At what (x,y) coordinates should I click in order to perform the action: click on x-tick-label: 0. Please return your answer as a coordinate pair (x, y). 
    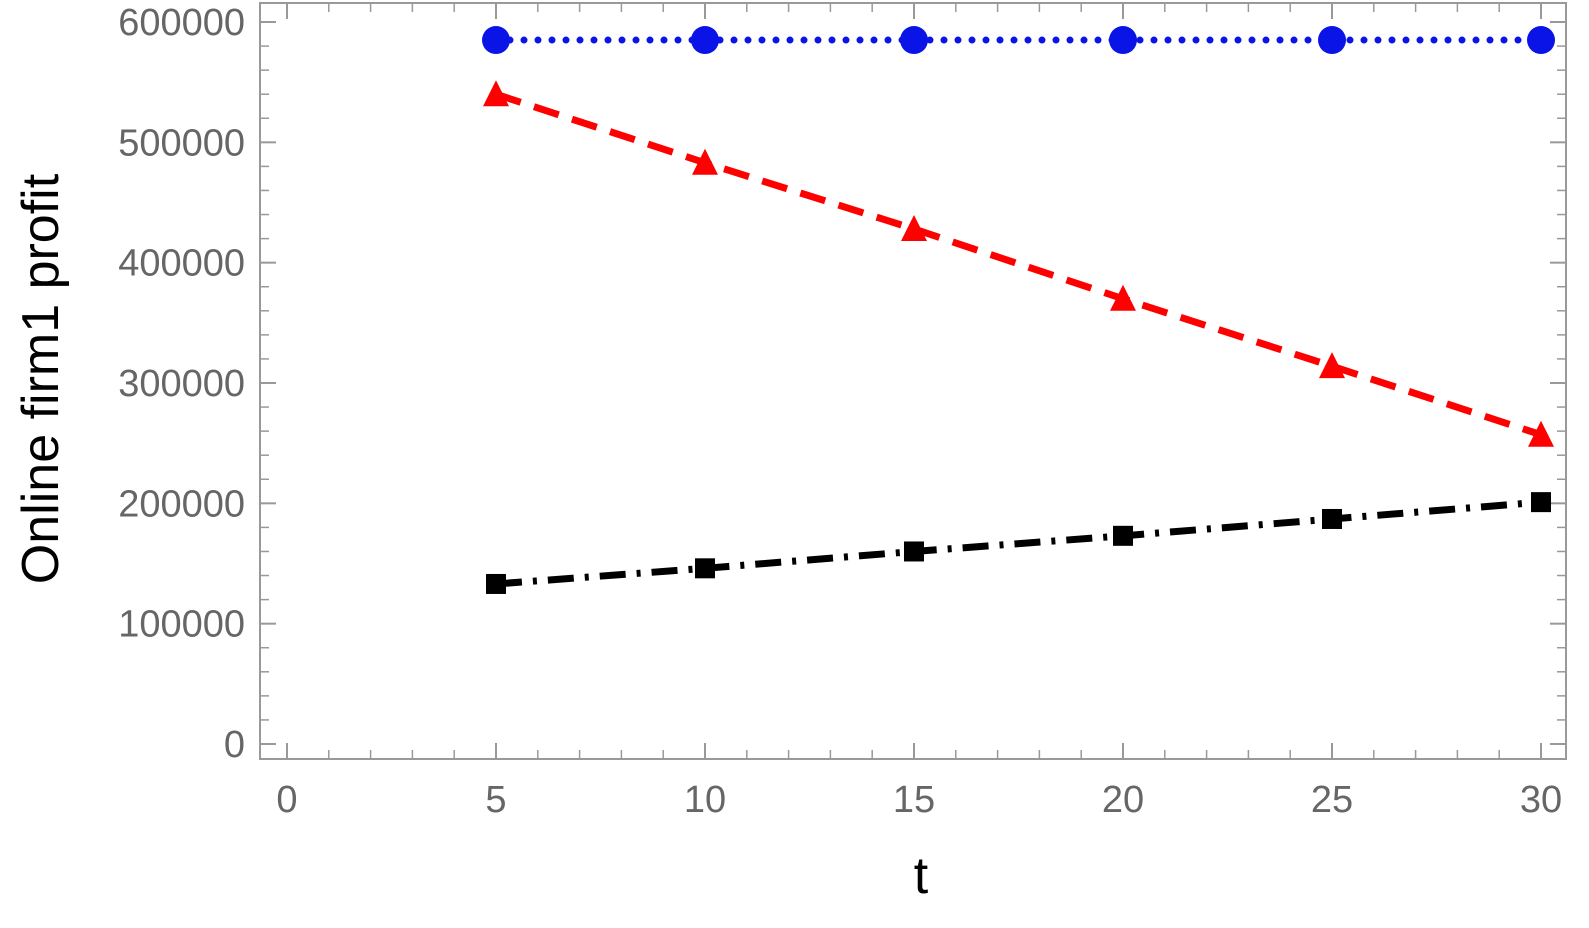
    Looking at the image, I should click on (286, 800).